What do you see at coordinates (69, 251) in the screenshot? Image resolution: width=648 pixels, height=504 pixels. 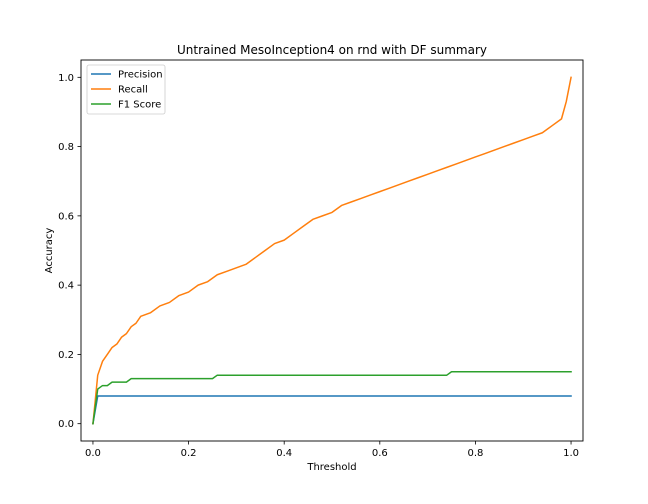 I see `y-axis: 0.0 0.2 0.4 0.6 0.8 1.0` at bounding box center [69, 251].